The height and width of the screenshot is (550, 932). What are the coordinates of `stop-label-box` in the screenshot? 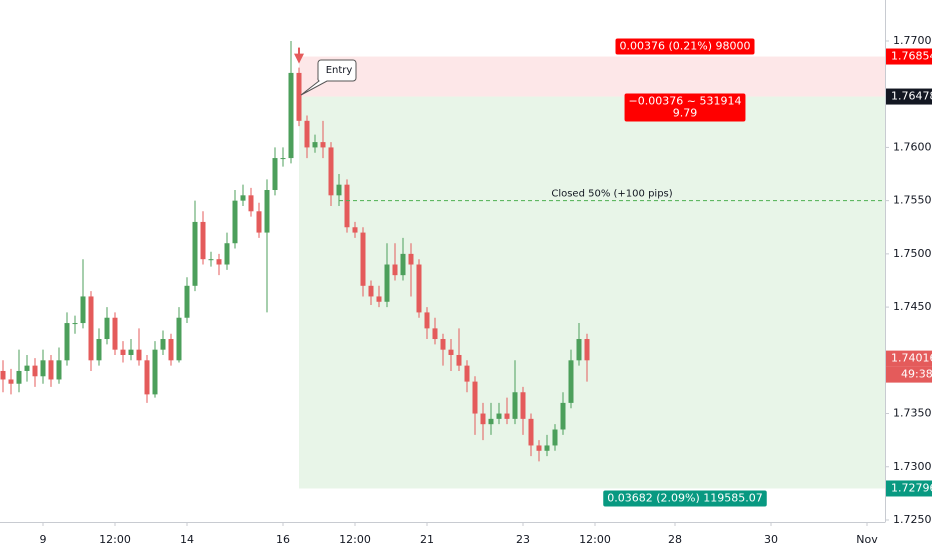 It's located at (685, 46).